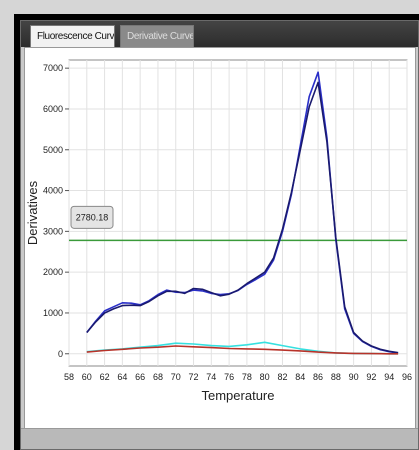  I want to click on y-axis-label: Derivatives, so click(32, 212).